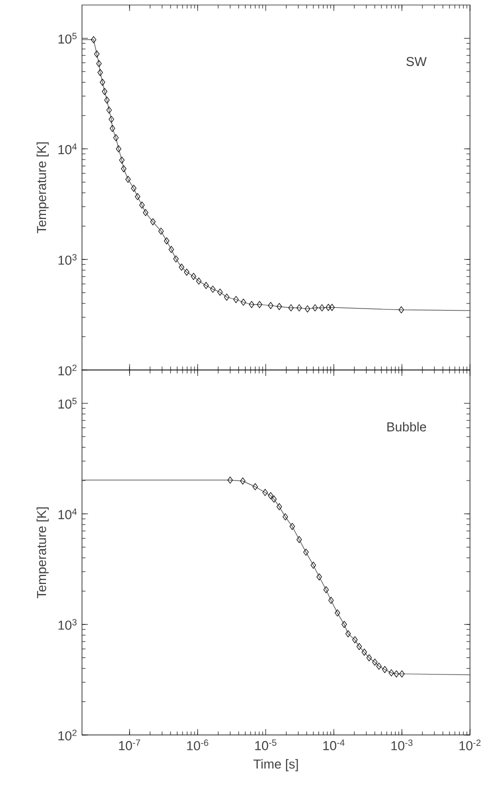 This screenshot has width=491, height=799. I want to click on annotation: Bubble, so click(406, 427).